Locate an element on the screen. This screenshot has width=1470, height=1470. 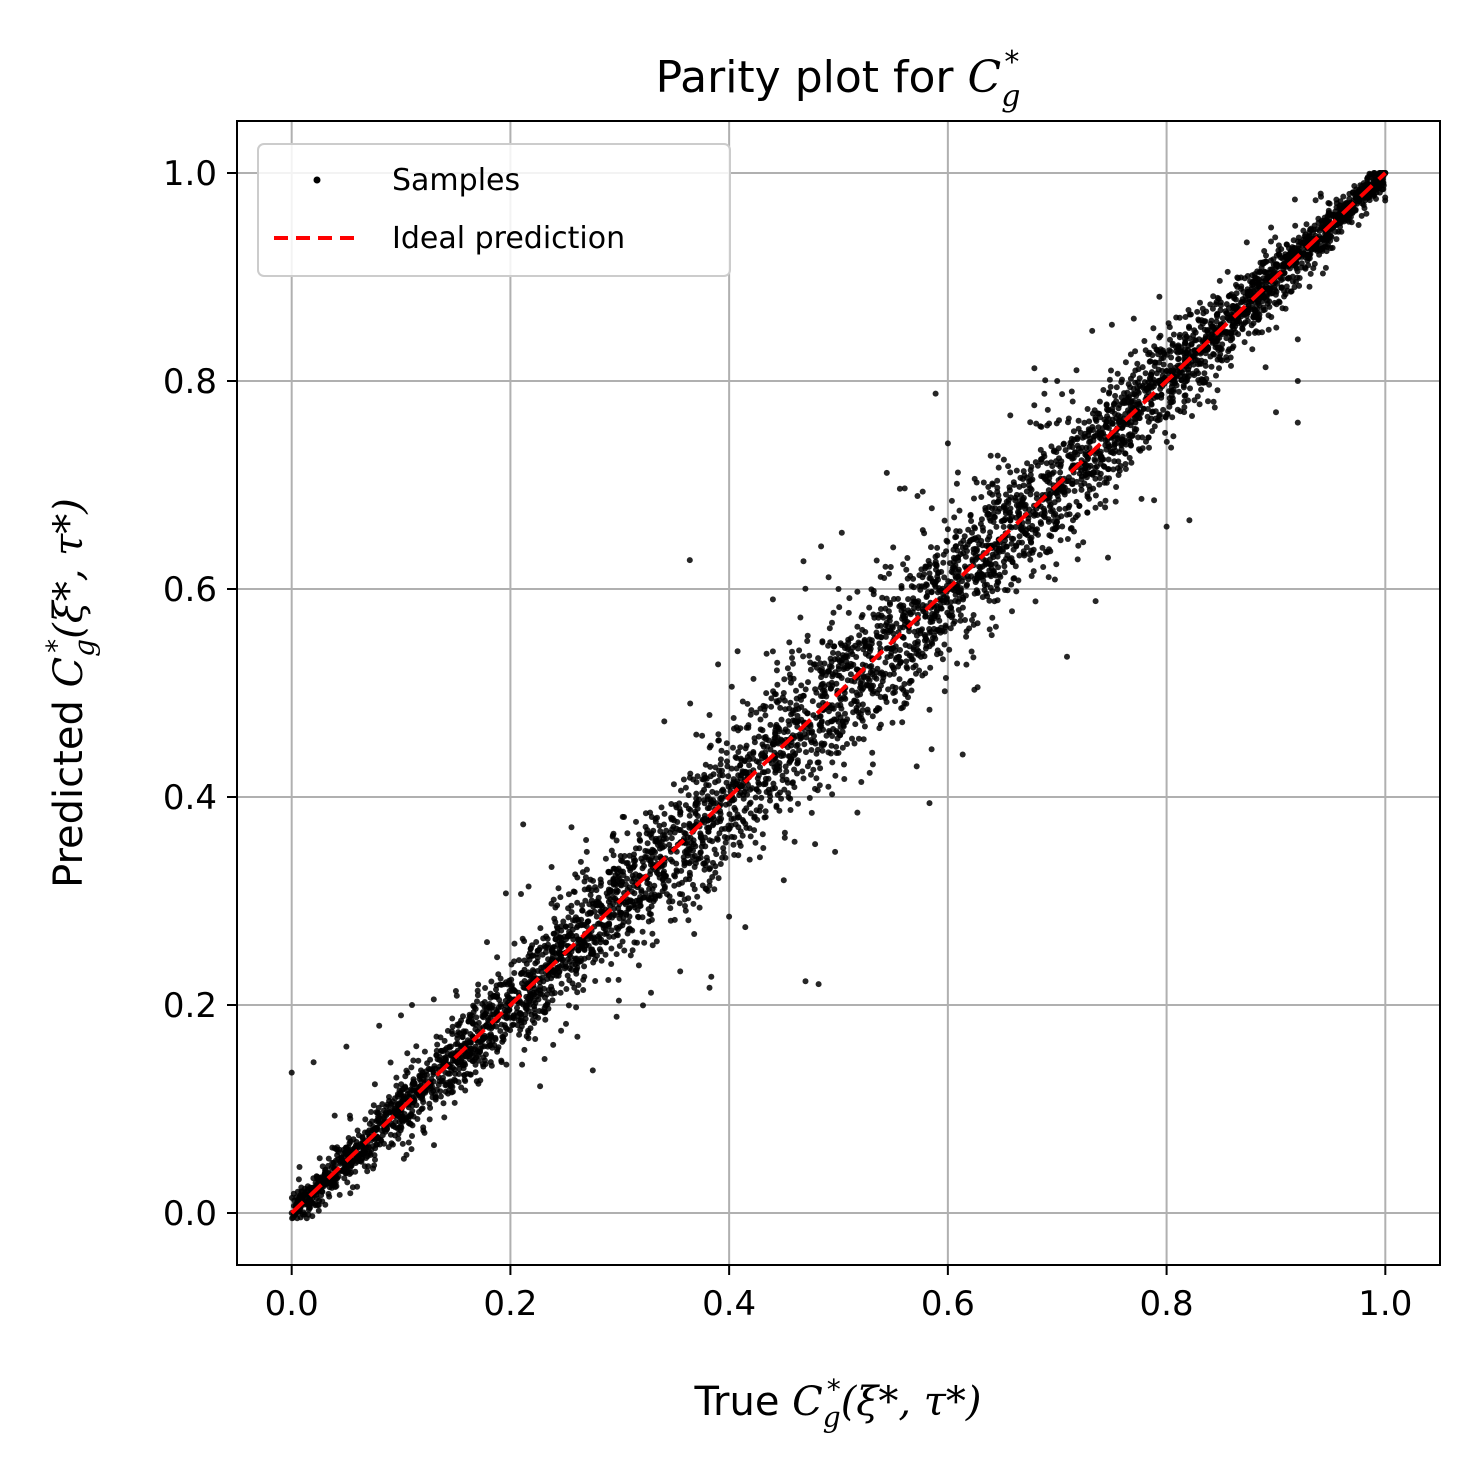
sample-point-2048 is located at coordinates (1116, 387).